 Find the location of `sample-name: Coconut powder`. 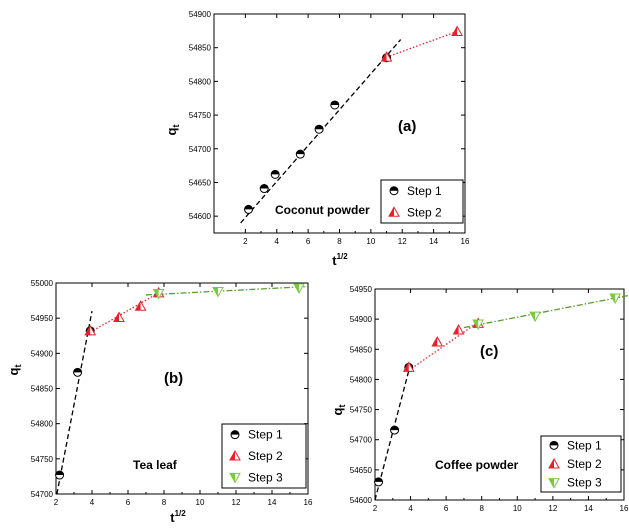

sample-name: Coconut powder is located at coordinates (322, 210).